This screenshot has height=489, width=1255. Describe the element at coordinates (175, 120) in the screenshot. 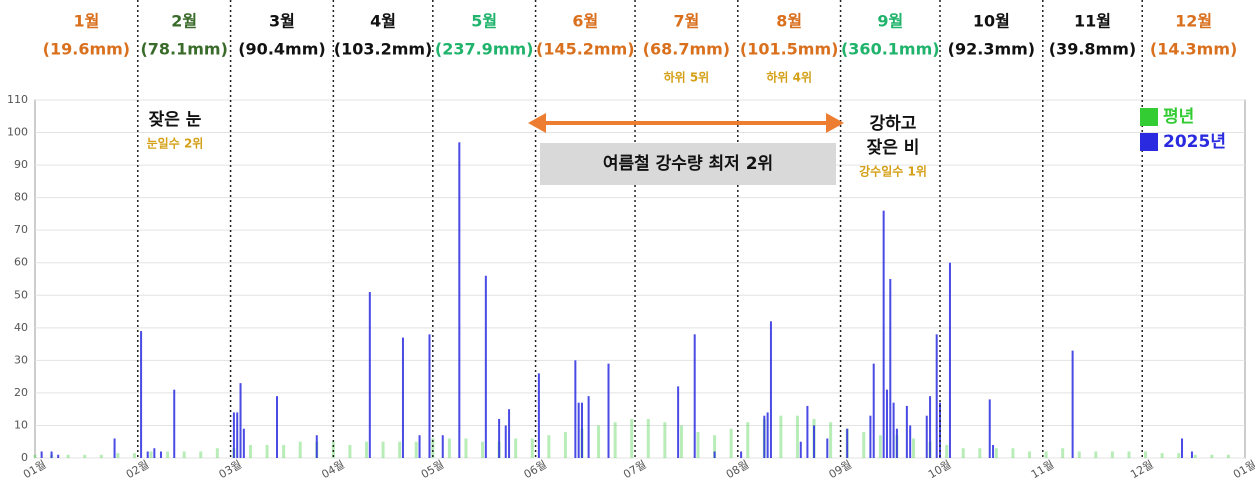

I see `annotation: 잦은 눈` at that location.